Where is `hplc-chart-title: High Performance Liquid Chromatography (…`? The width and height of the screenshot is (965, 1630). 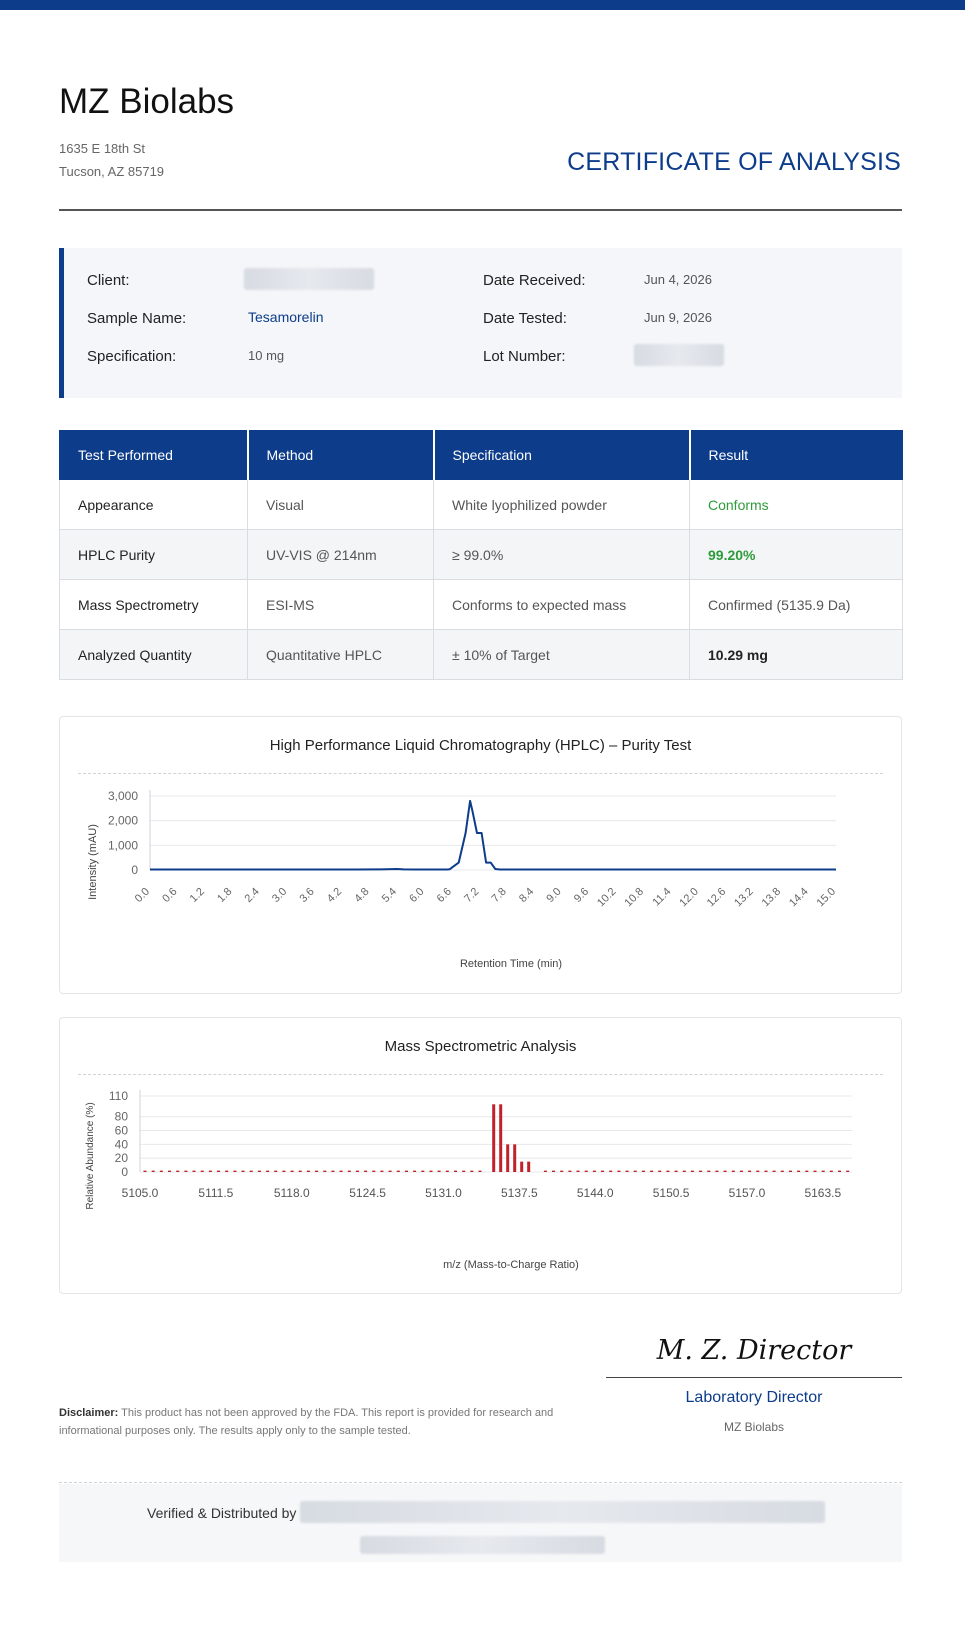
hplc-chart-title: High Performance Liquid Chromatography (… is located at coordinates (480, 745).